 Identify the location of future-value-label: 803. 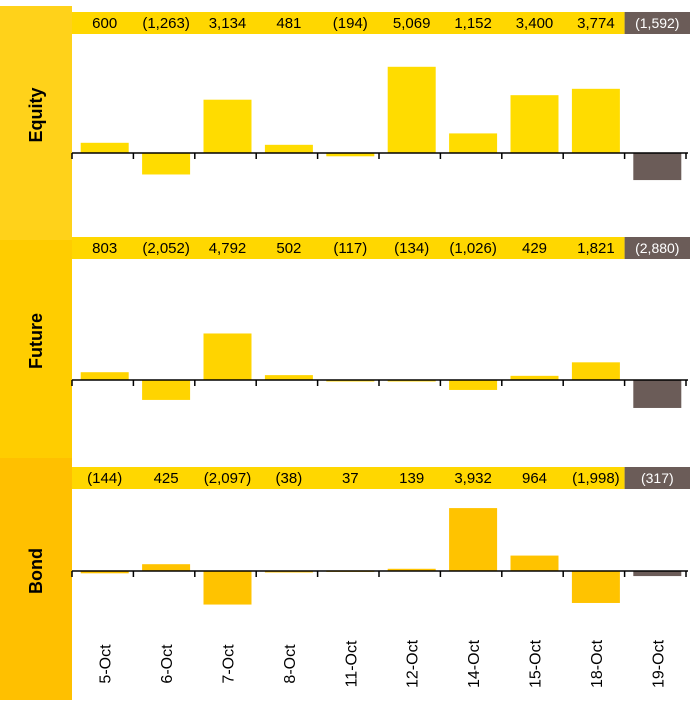
(104, 248).